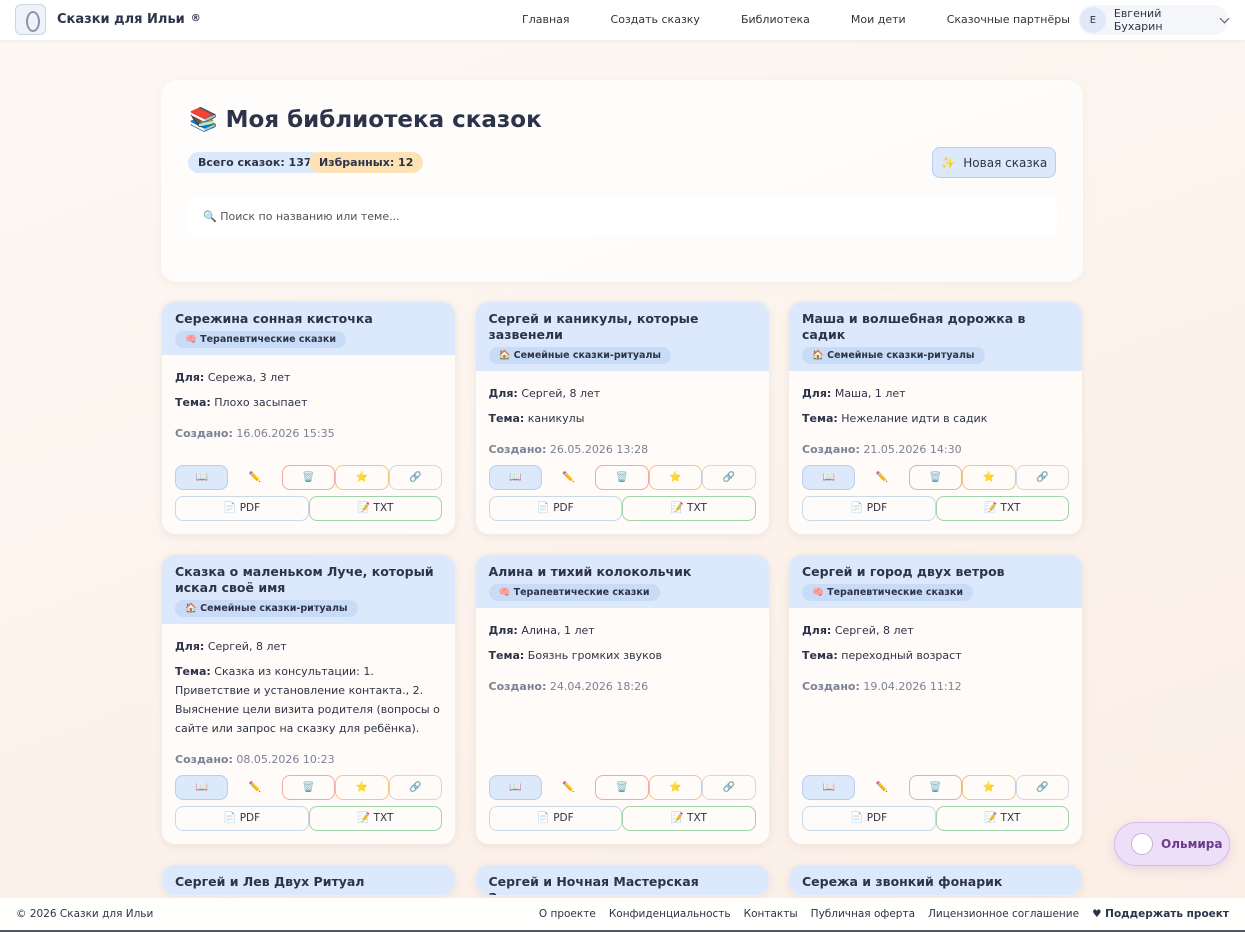  I want to click on brand-name: Сказки для Ильи, so click(121, 19).